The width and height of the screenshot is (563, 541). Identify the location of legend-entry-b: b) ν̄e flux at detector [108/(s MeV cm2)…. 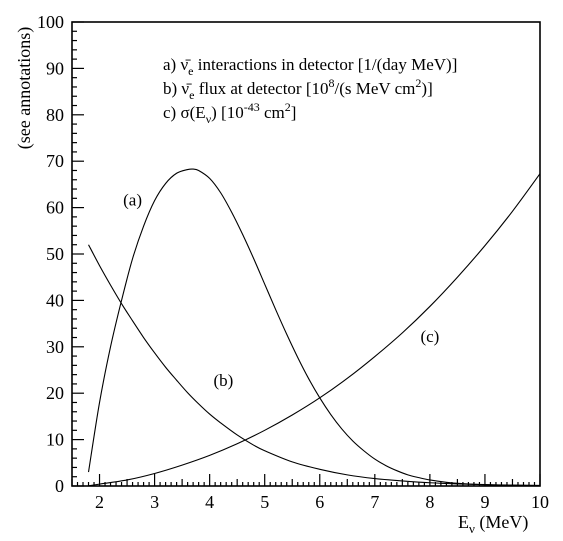
(298, 89).